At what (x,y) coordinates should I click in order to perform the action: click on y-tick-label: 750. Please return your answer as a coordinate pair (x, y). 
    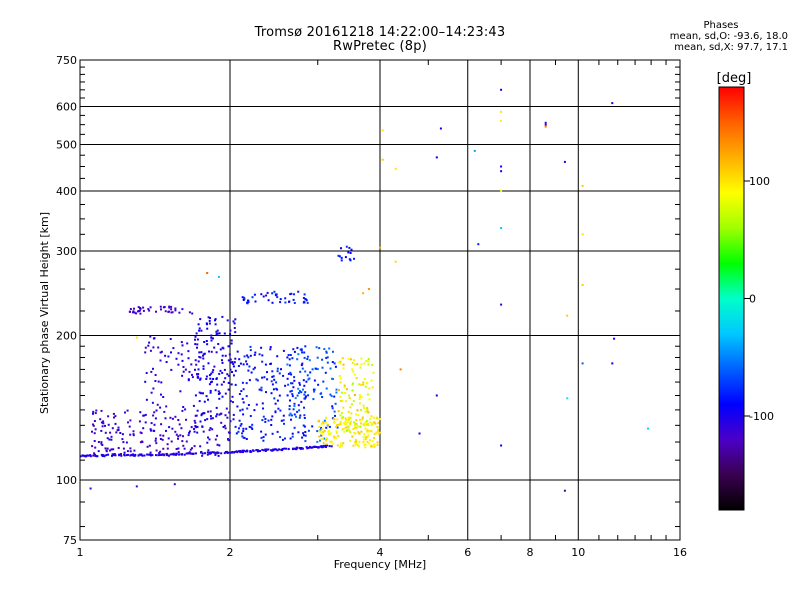
    Looking at the image, I should click on (66, 60).